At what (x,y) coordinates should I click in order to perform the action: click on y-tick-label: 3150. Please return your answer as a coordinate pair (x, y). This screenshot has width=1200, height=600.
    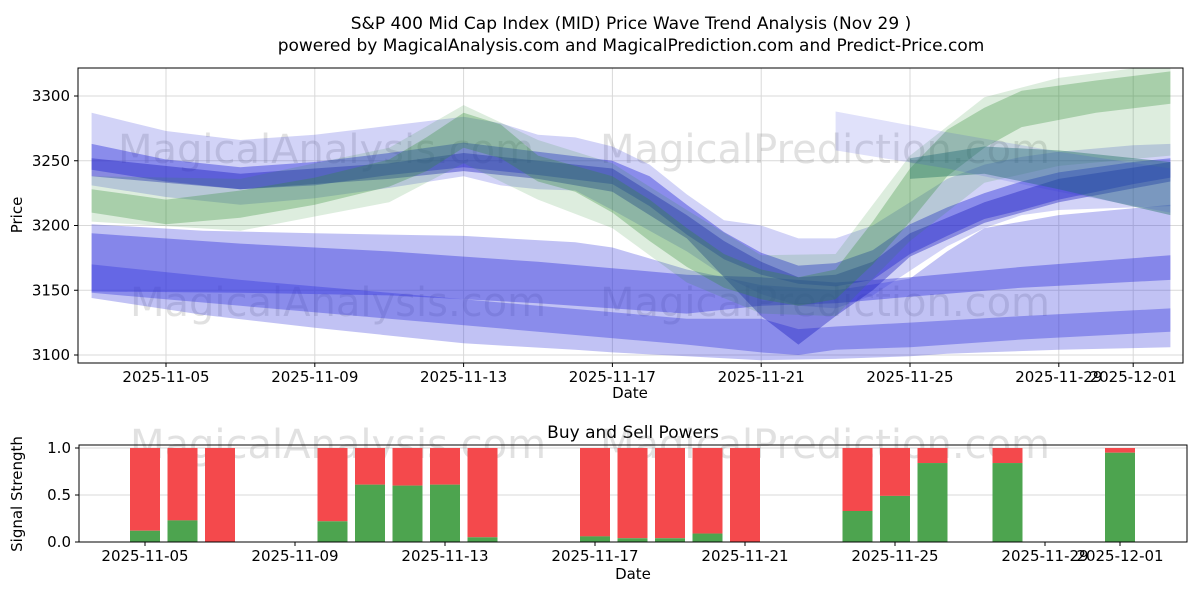
    Looking at the image, I should click on (51, 290).